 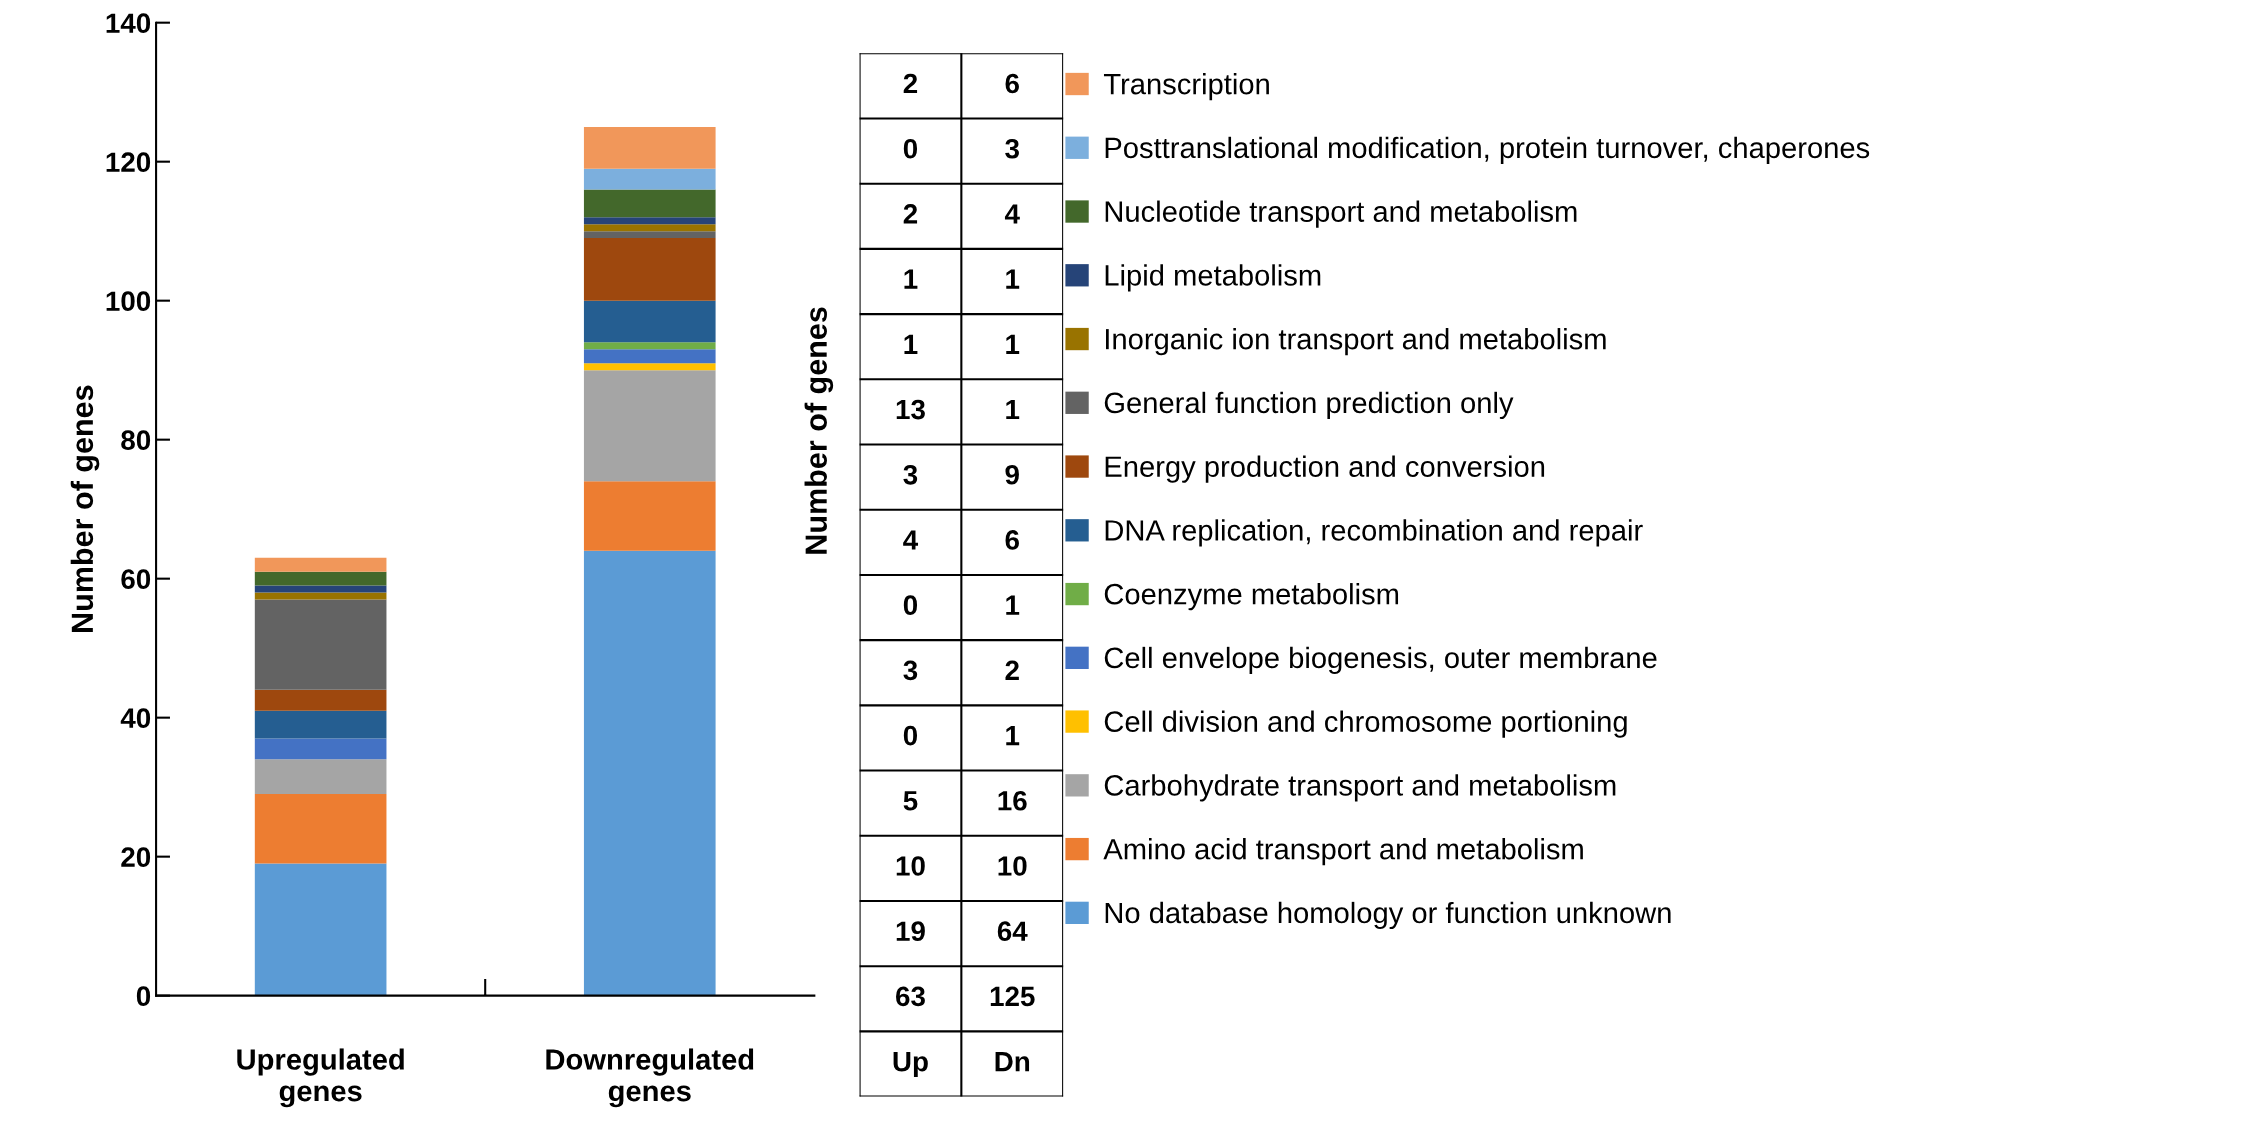 What do you see at coordinates (128, 162) in the screenshot?
I see `y-tick-label: 120` at bounding box center [128, 162].